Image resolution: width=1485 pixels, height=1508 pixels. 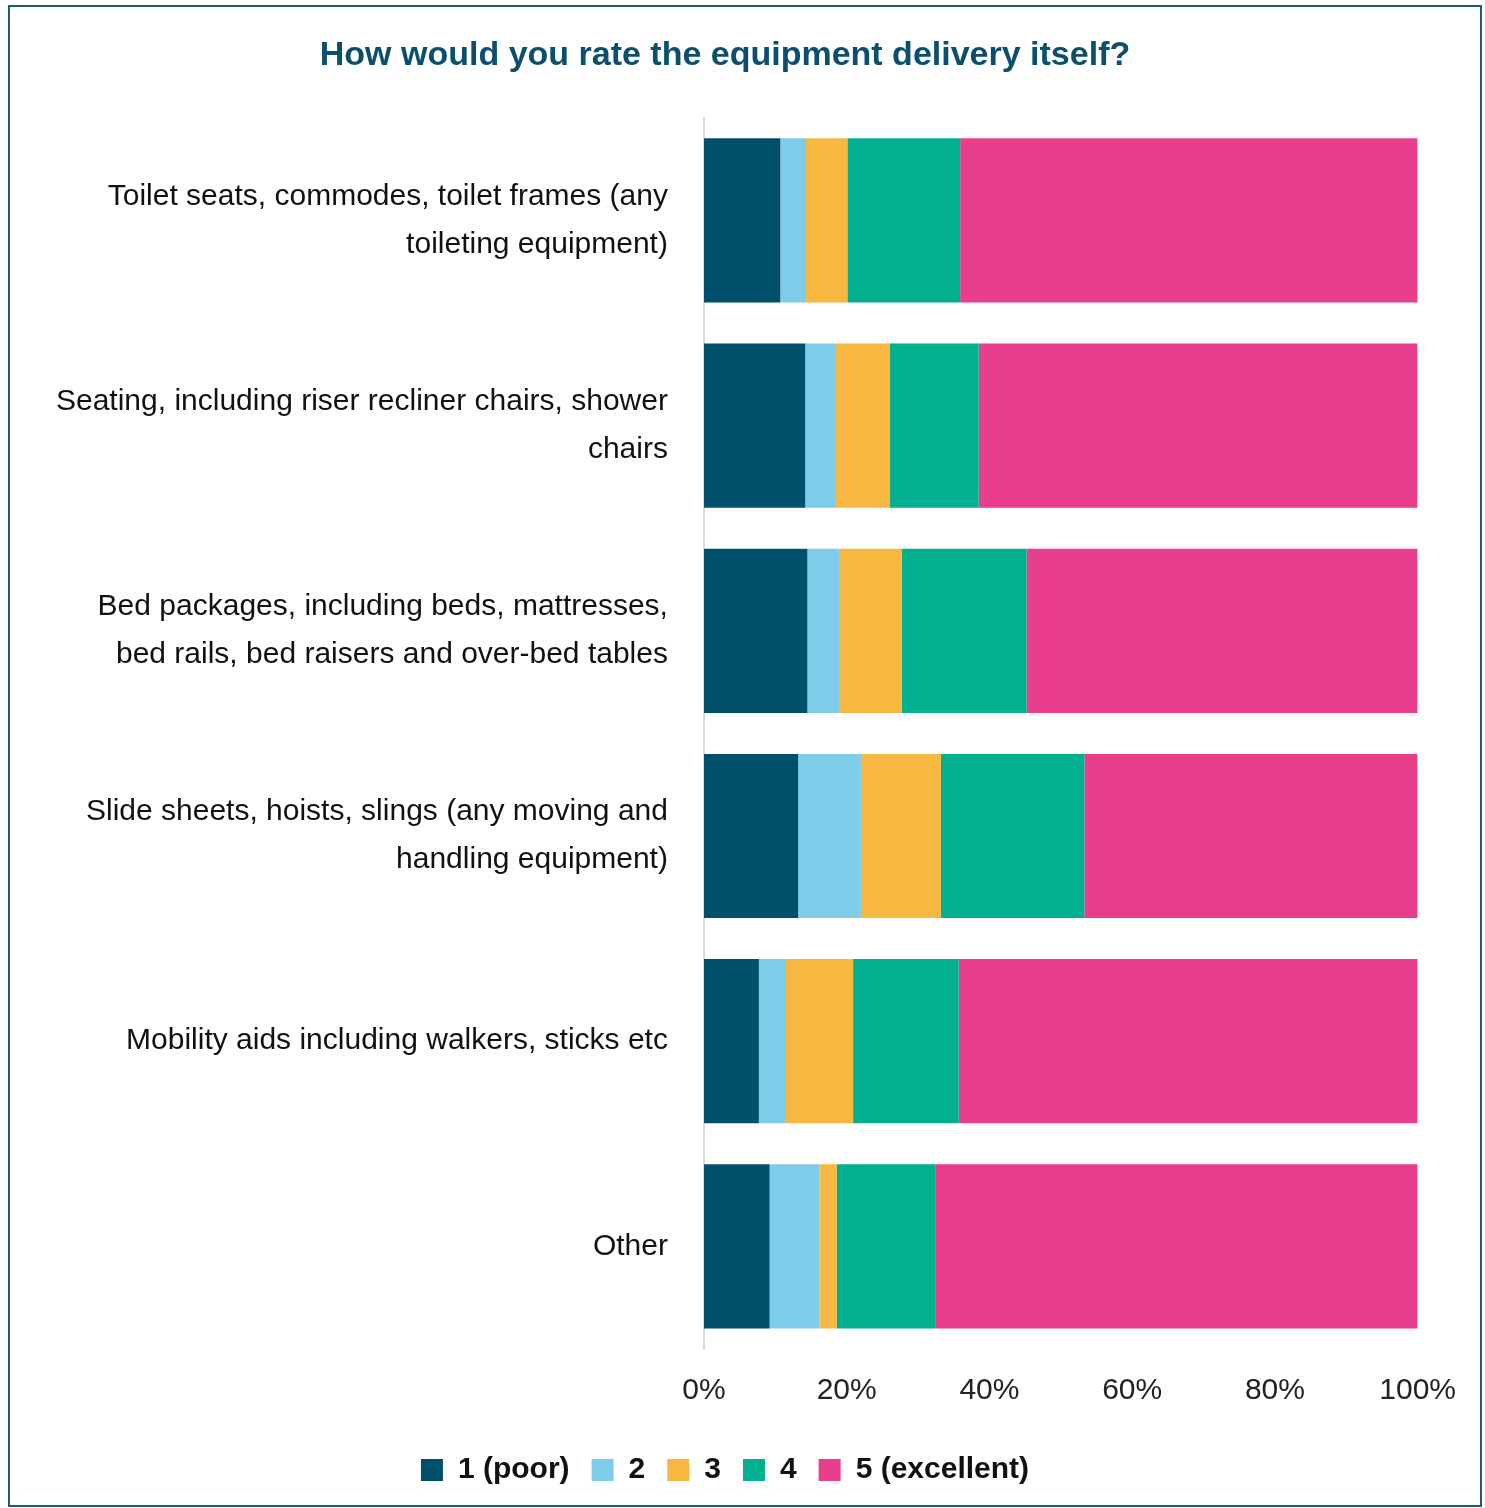 What do you see at coordinates (942, 1468) in the screenshot?
I see `legend-label: 5 (excellent)` at bounding box center [942, 1468].